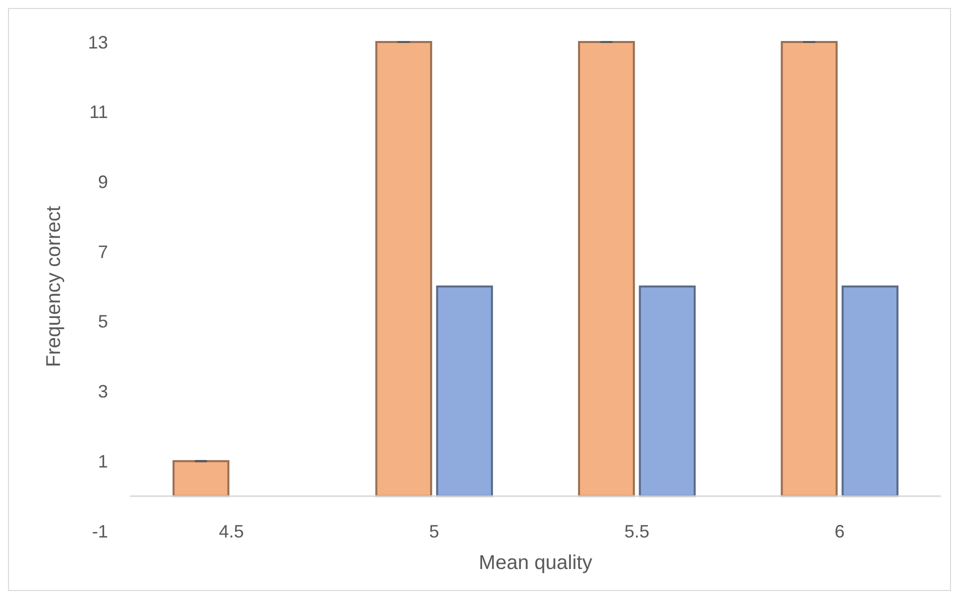 The width and height of the screenshot is (959, 599). Describe the element at coordinates (98, 112) in the screenshot. I see `y-tick-label: 11` at that location.